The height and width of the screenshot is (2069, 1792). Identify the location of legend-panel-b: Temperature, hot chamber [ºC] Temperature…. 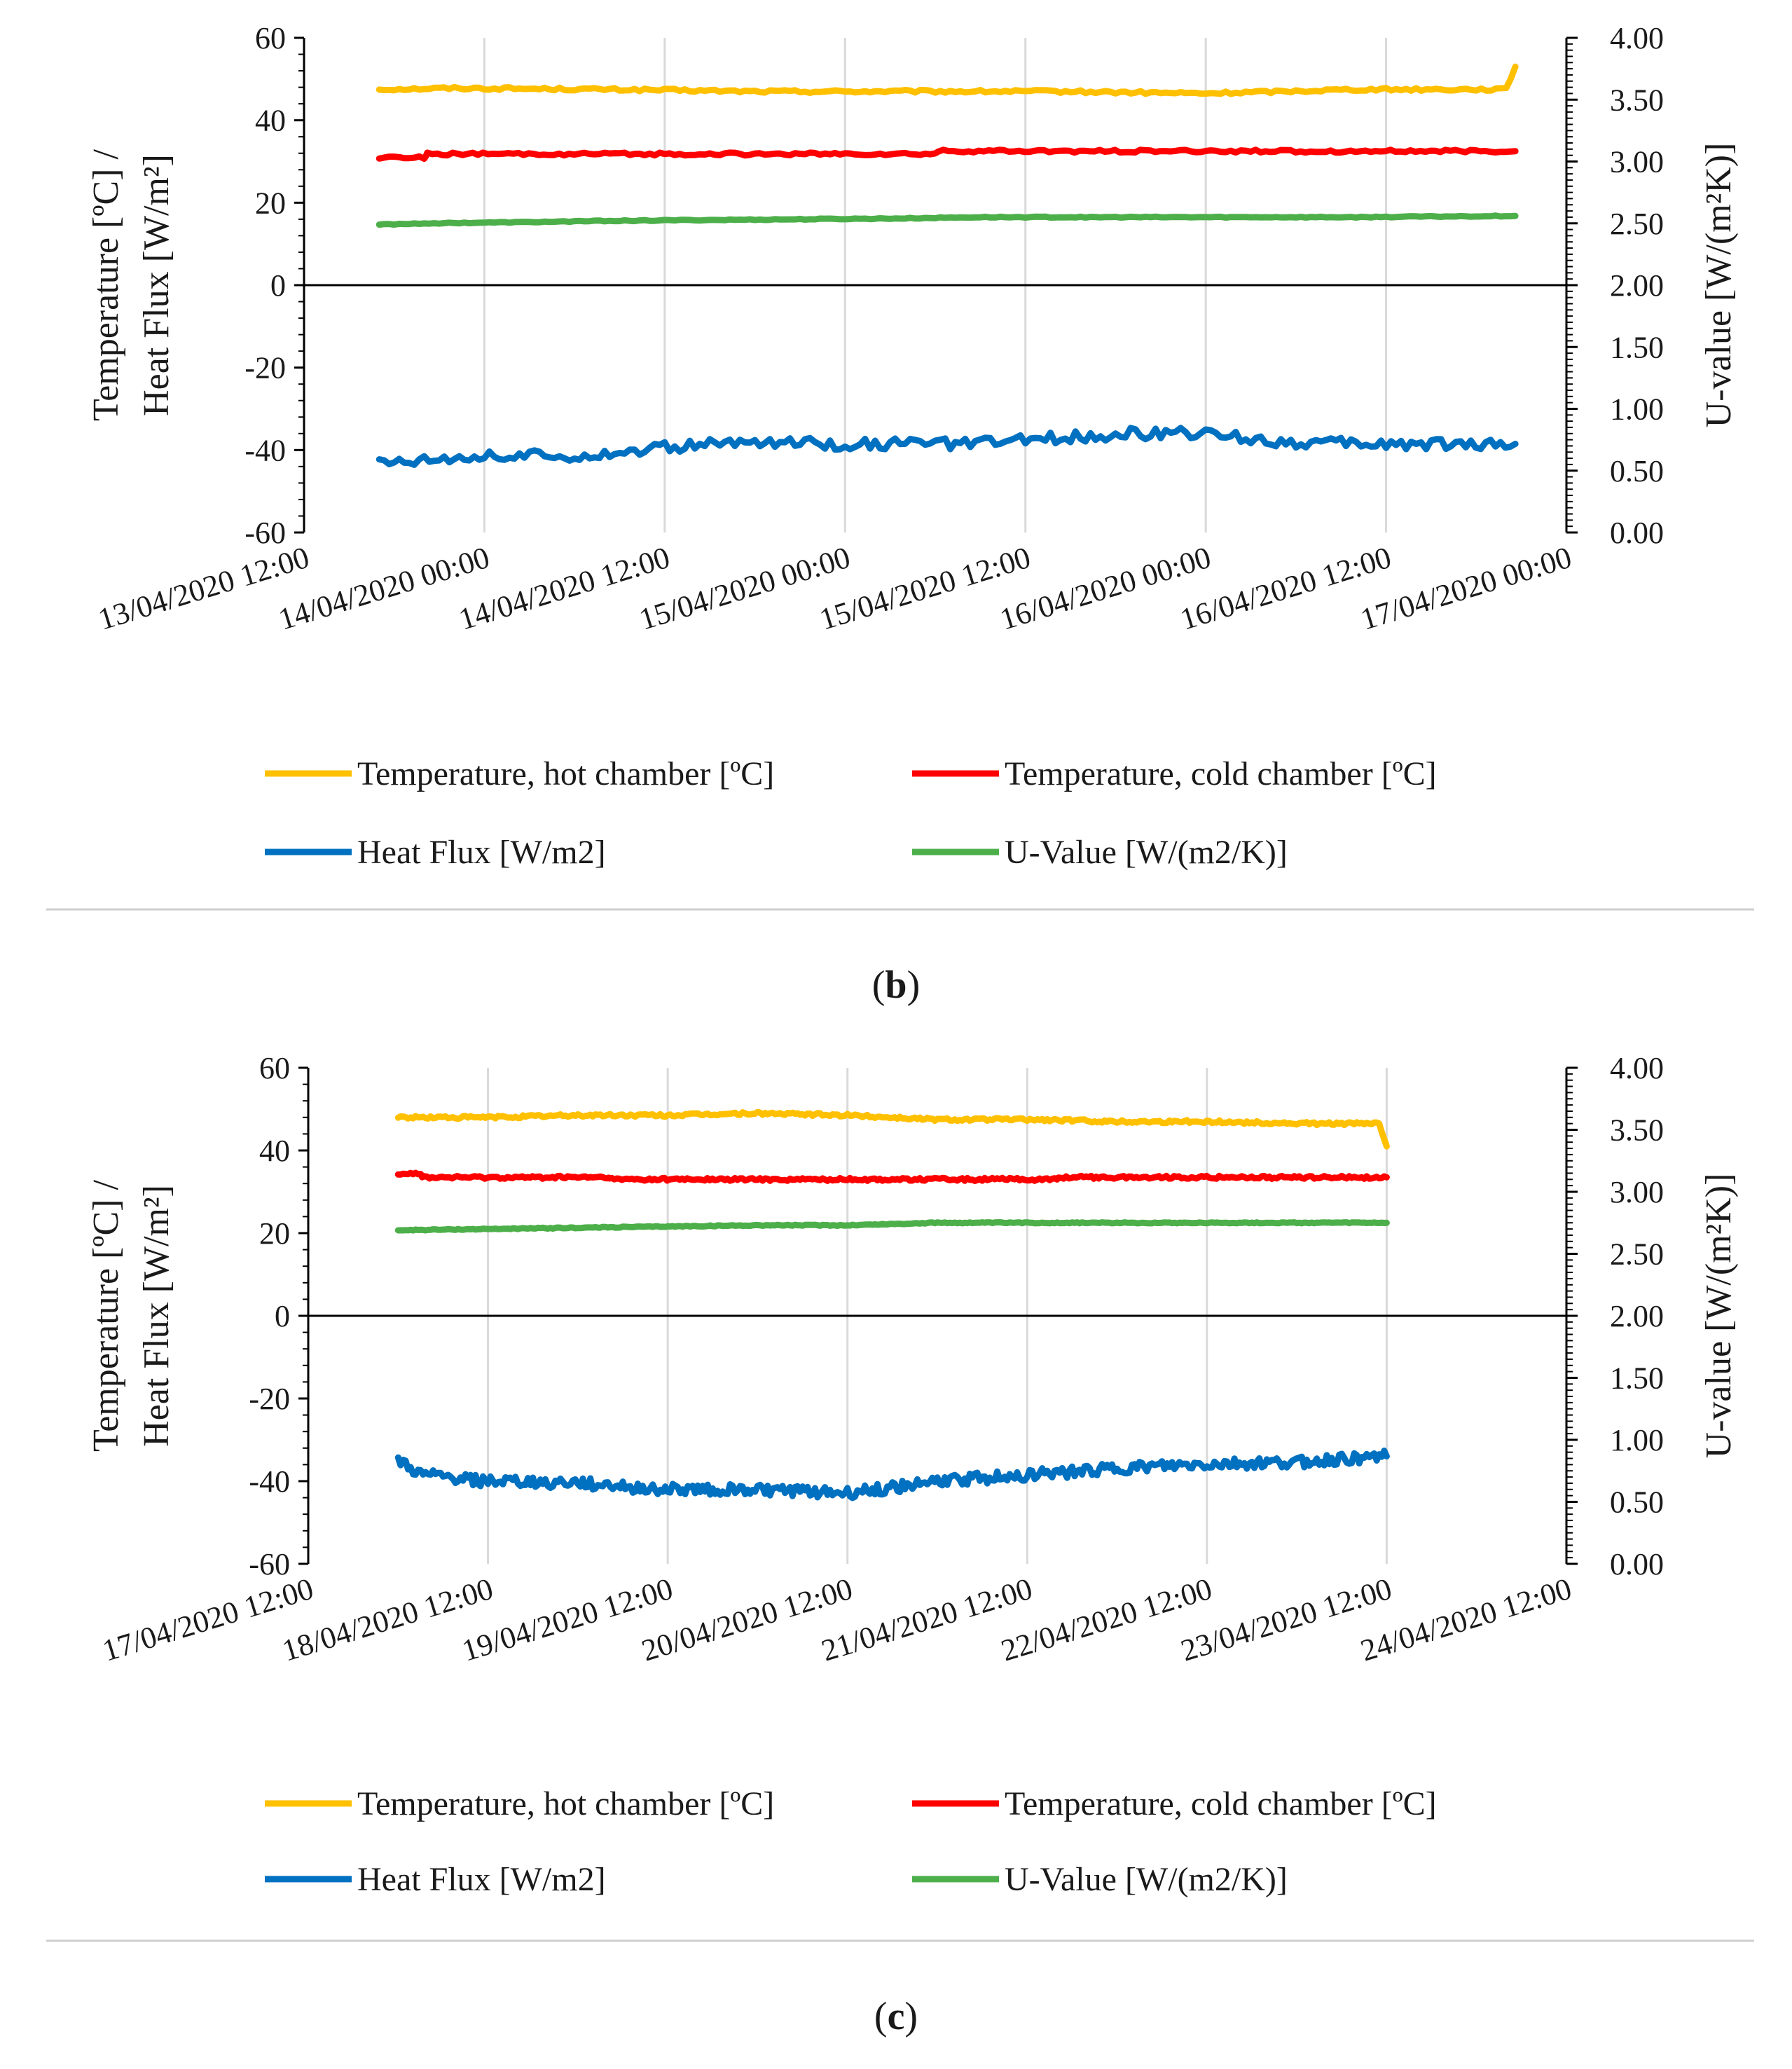
(851, 813).